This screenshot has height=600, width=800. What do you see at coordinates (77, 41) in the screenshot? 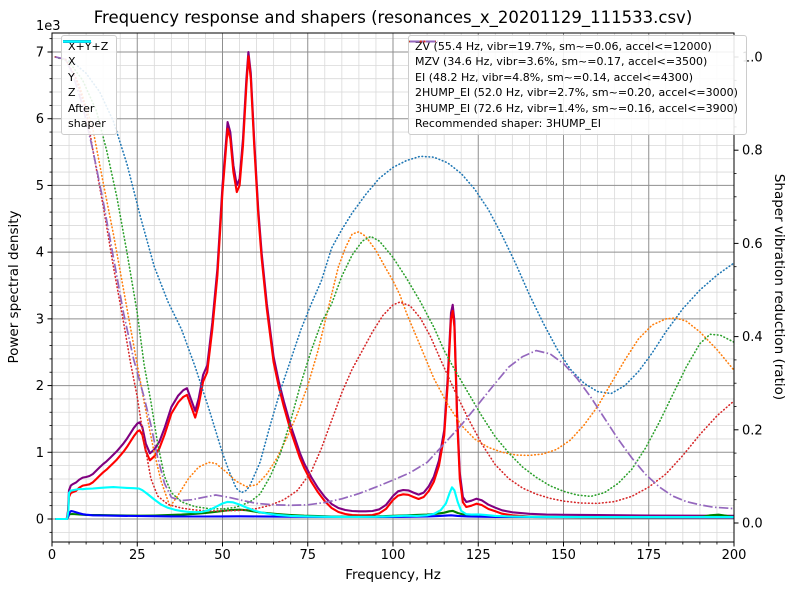
I see `legend-line-swatch-after` at bounding box center [77, 41].